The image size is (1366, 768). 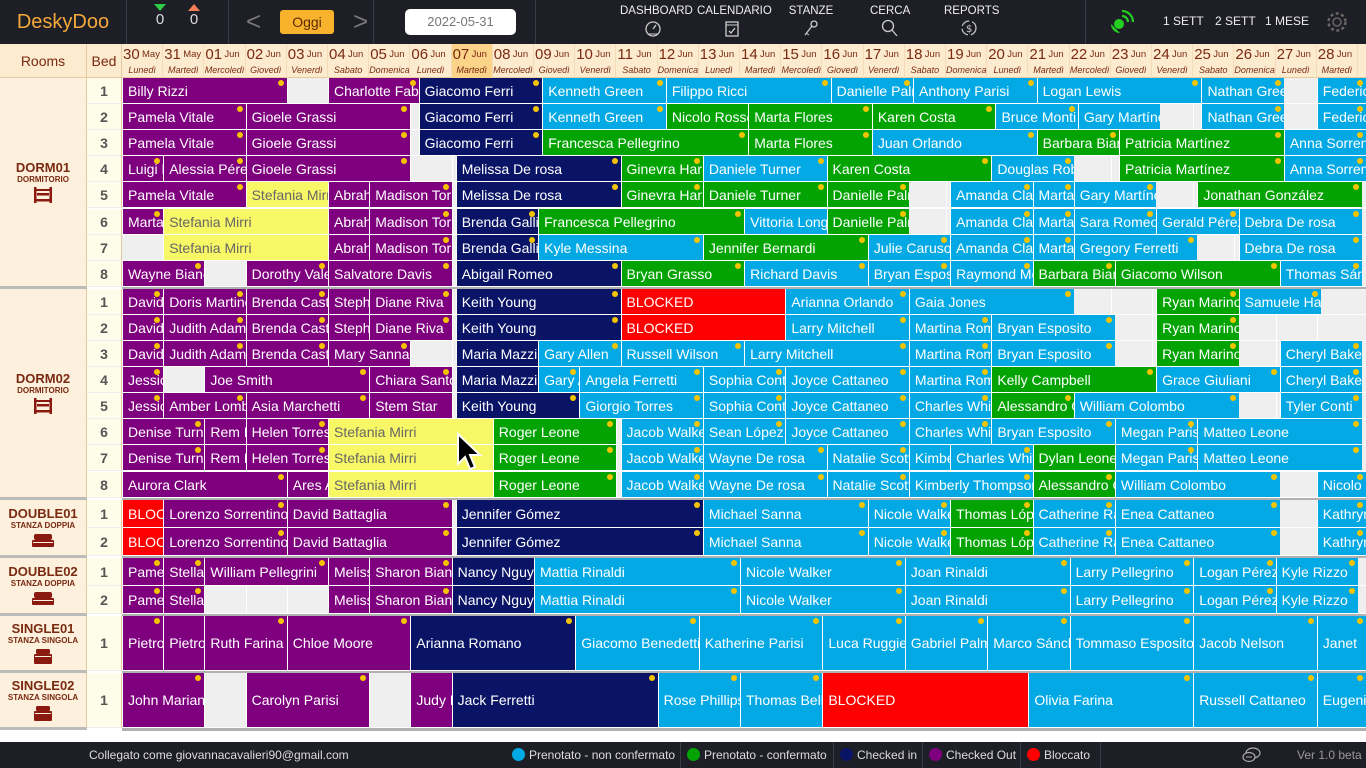 What do you see at coordinates (349, 61) in the screenshot?
I see `day-header: 04 Jun Sabato` at bounding box center [349, 61].